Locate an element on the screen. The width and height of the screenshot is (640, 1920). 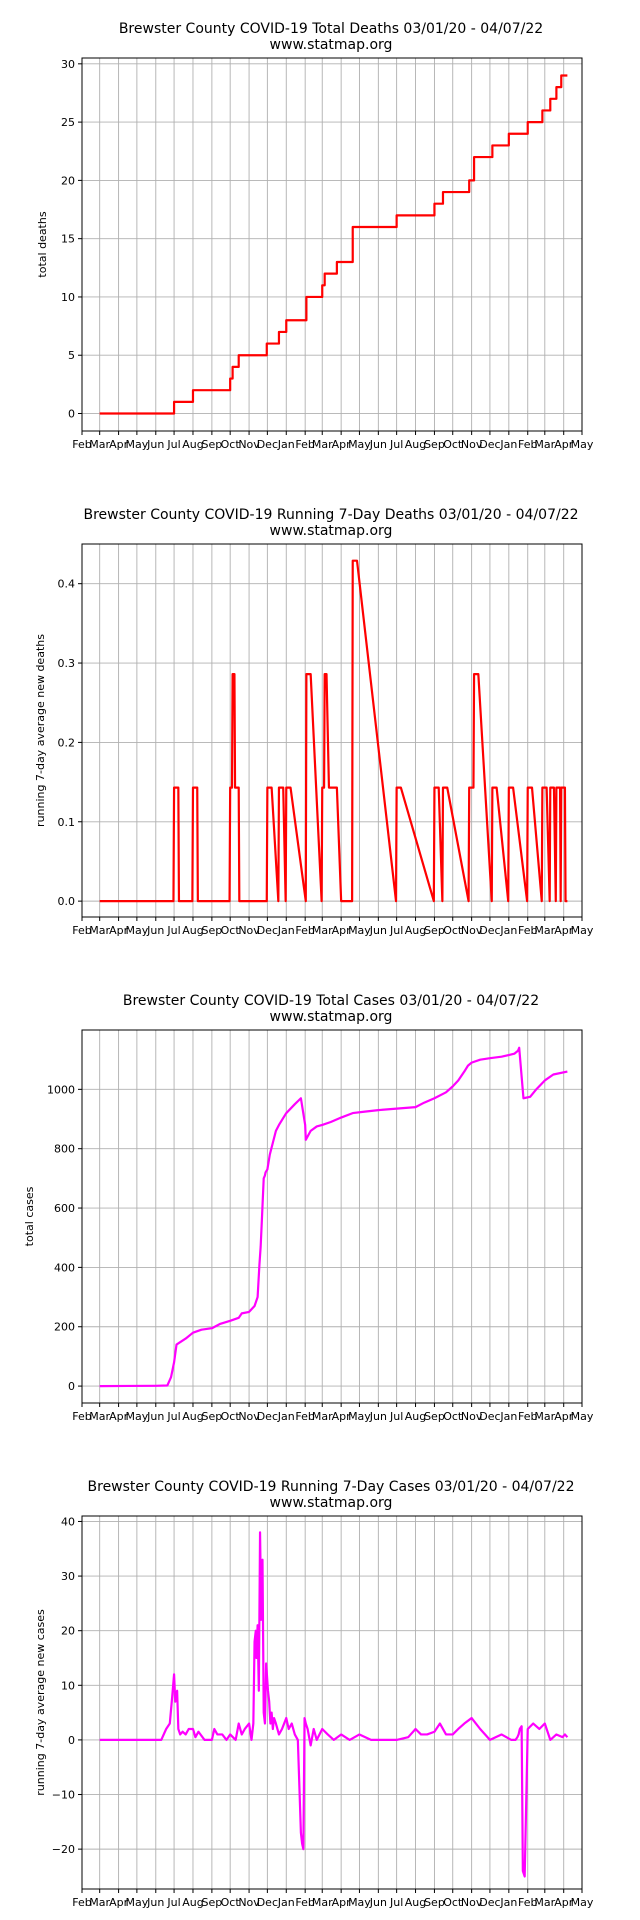
y-tick-label: 400 is located at coordinates (64, 1267).